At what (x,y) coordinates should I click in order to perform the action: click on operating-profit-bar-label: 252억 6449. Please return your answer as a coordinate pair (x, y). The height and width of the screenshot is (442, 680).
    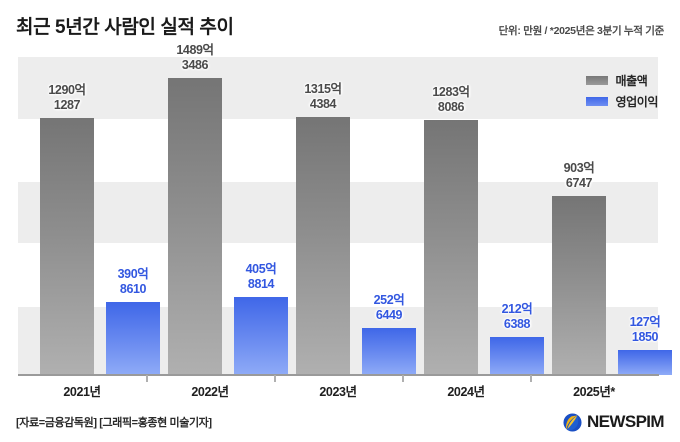
    Looking at the image, I should click on (389, 308).